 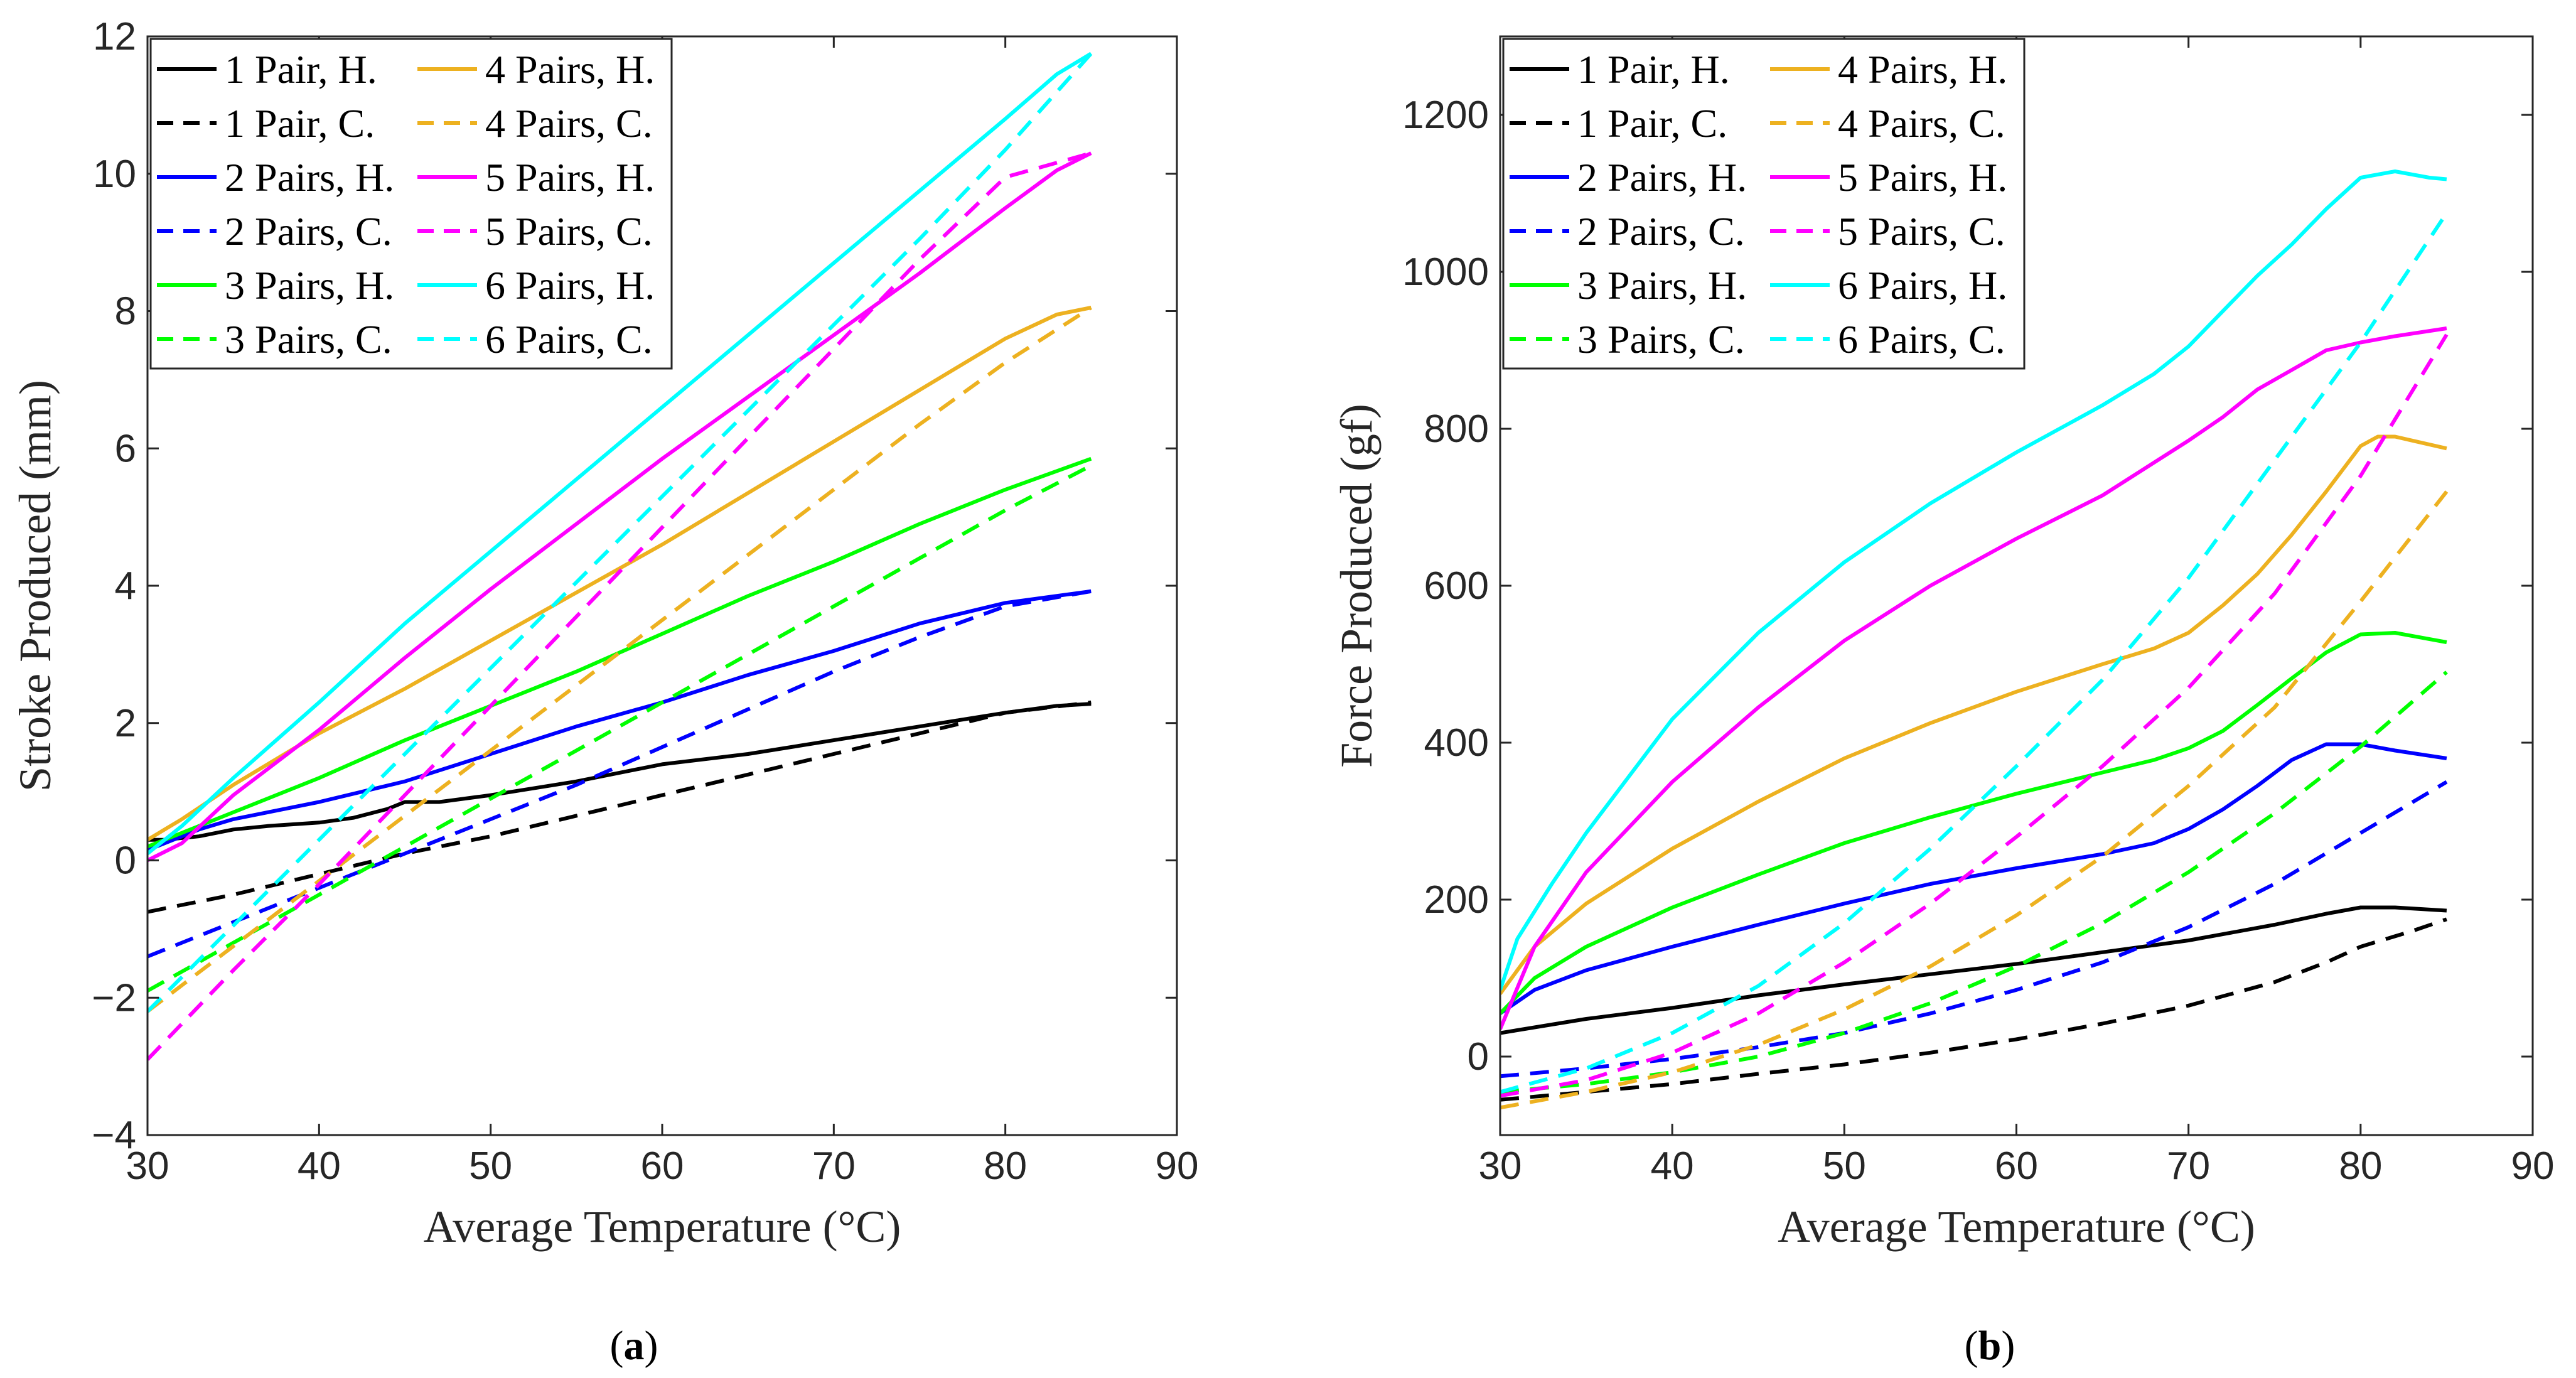 What do you see at coordinates (1456, 586) in the screenshot?
I see `y-tick-label: 600` at bounding box center [1456, 586].